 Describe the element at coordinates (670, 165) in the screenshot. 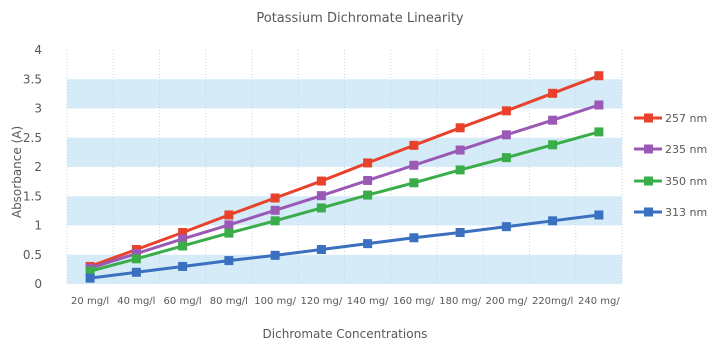

I see `legend: 257 nm 235 nm 350 nm 313 nm` at that location.